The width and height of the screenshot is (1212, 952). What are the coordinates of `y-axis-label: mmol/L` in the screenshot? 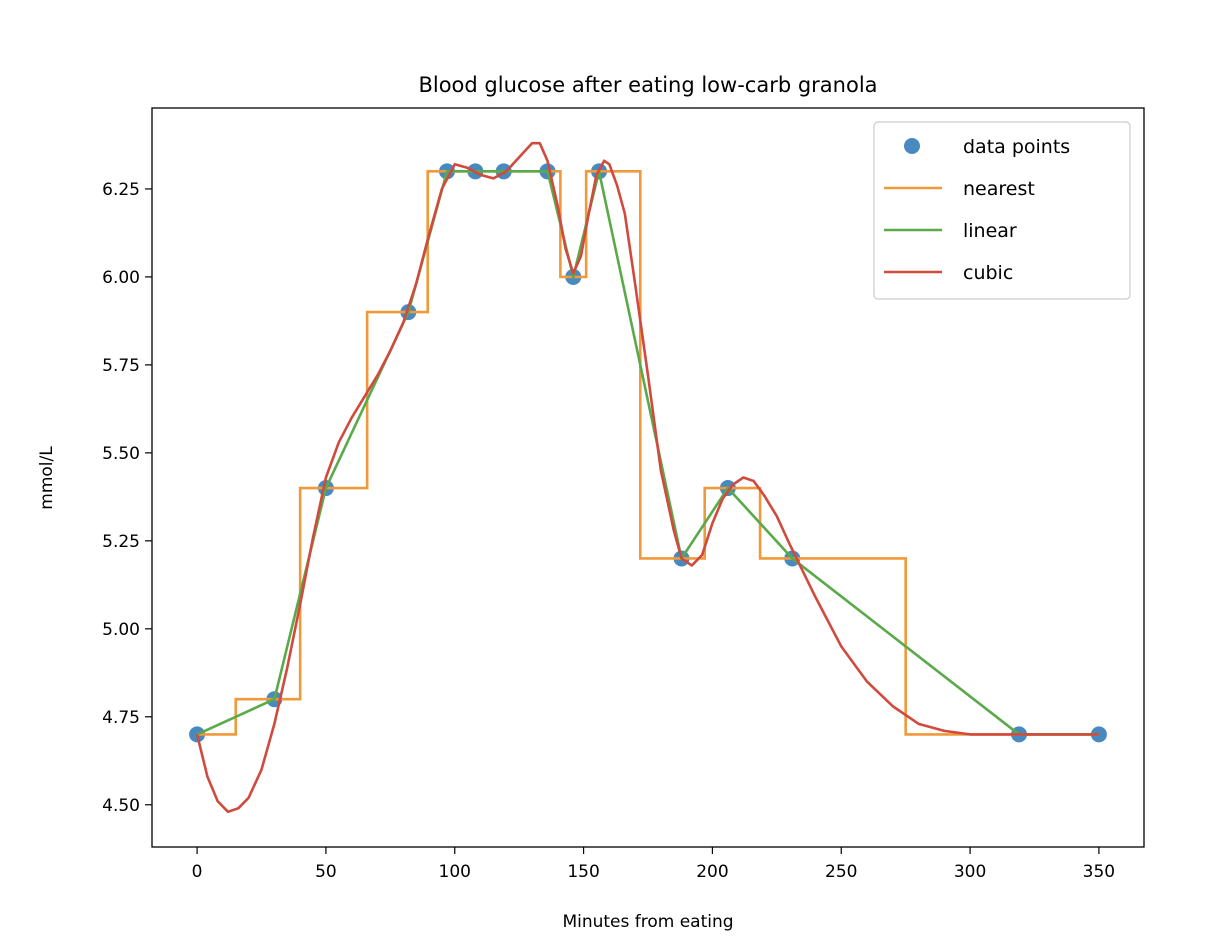 It's located at (47, 478).